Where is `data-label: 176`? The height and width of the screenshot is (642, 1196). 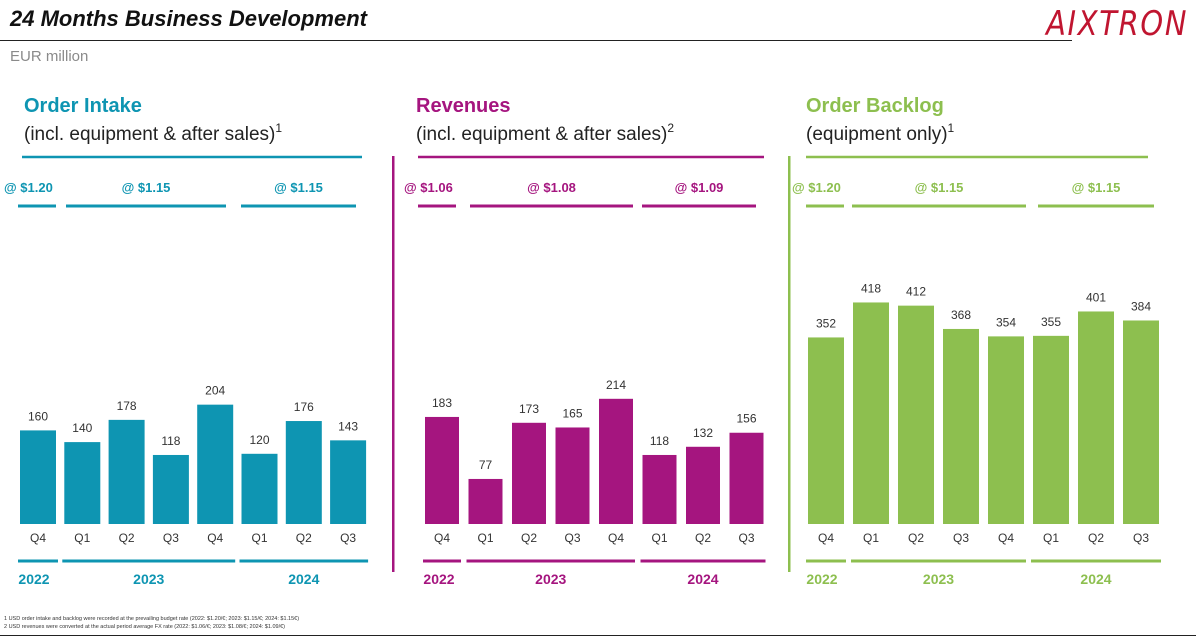 data-label: 176 is located at coordinates (304, 407).